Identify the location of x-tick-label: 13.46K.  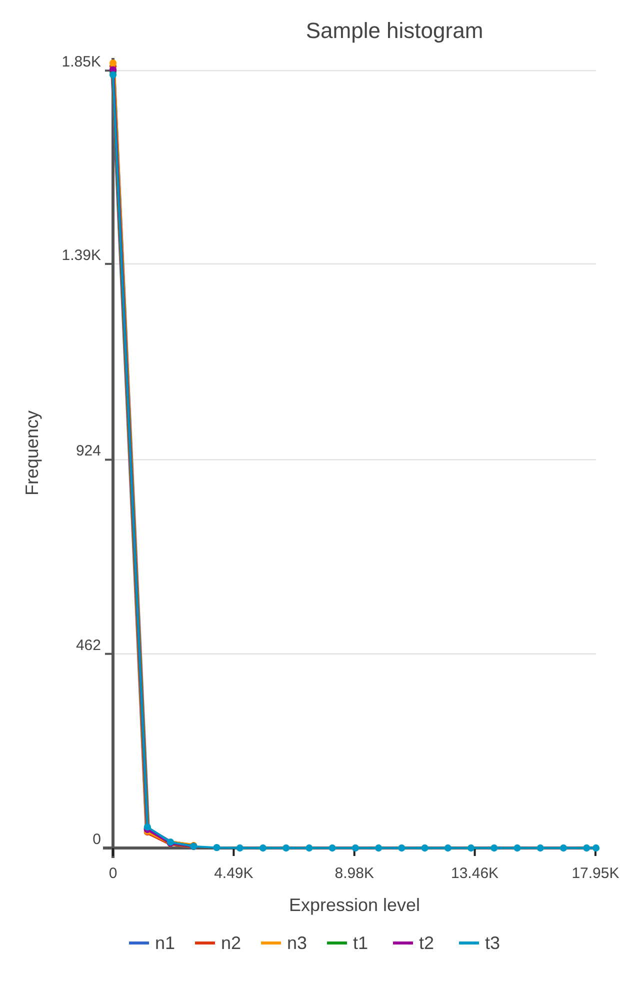
(475, 873).